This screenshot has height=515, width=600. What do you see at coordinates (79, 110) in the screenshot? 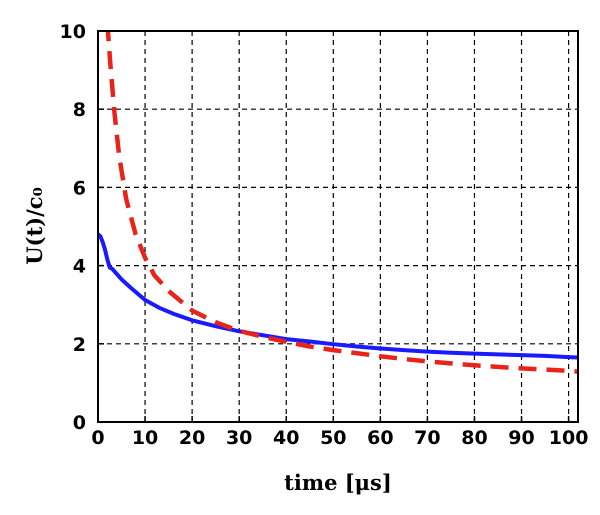
I see `y-tick-label: 8` at bounding box center [79, 110].